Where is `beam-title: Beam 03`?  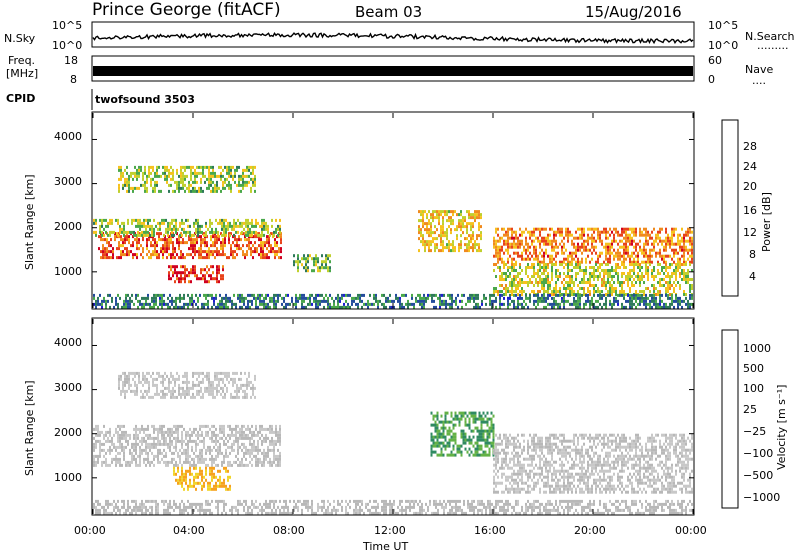 beam-title: Beam 03 is located at coordinates (388, 12).